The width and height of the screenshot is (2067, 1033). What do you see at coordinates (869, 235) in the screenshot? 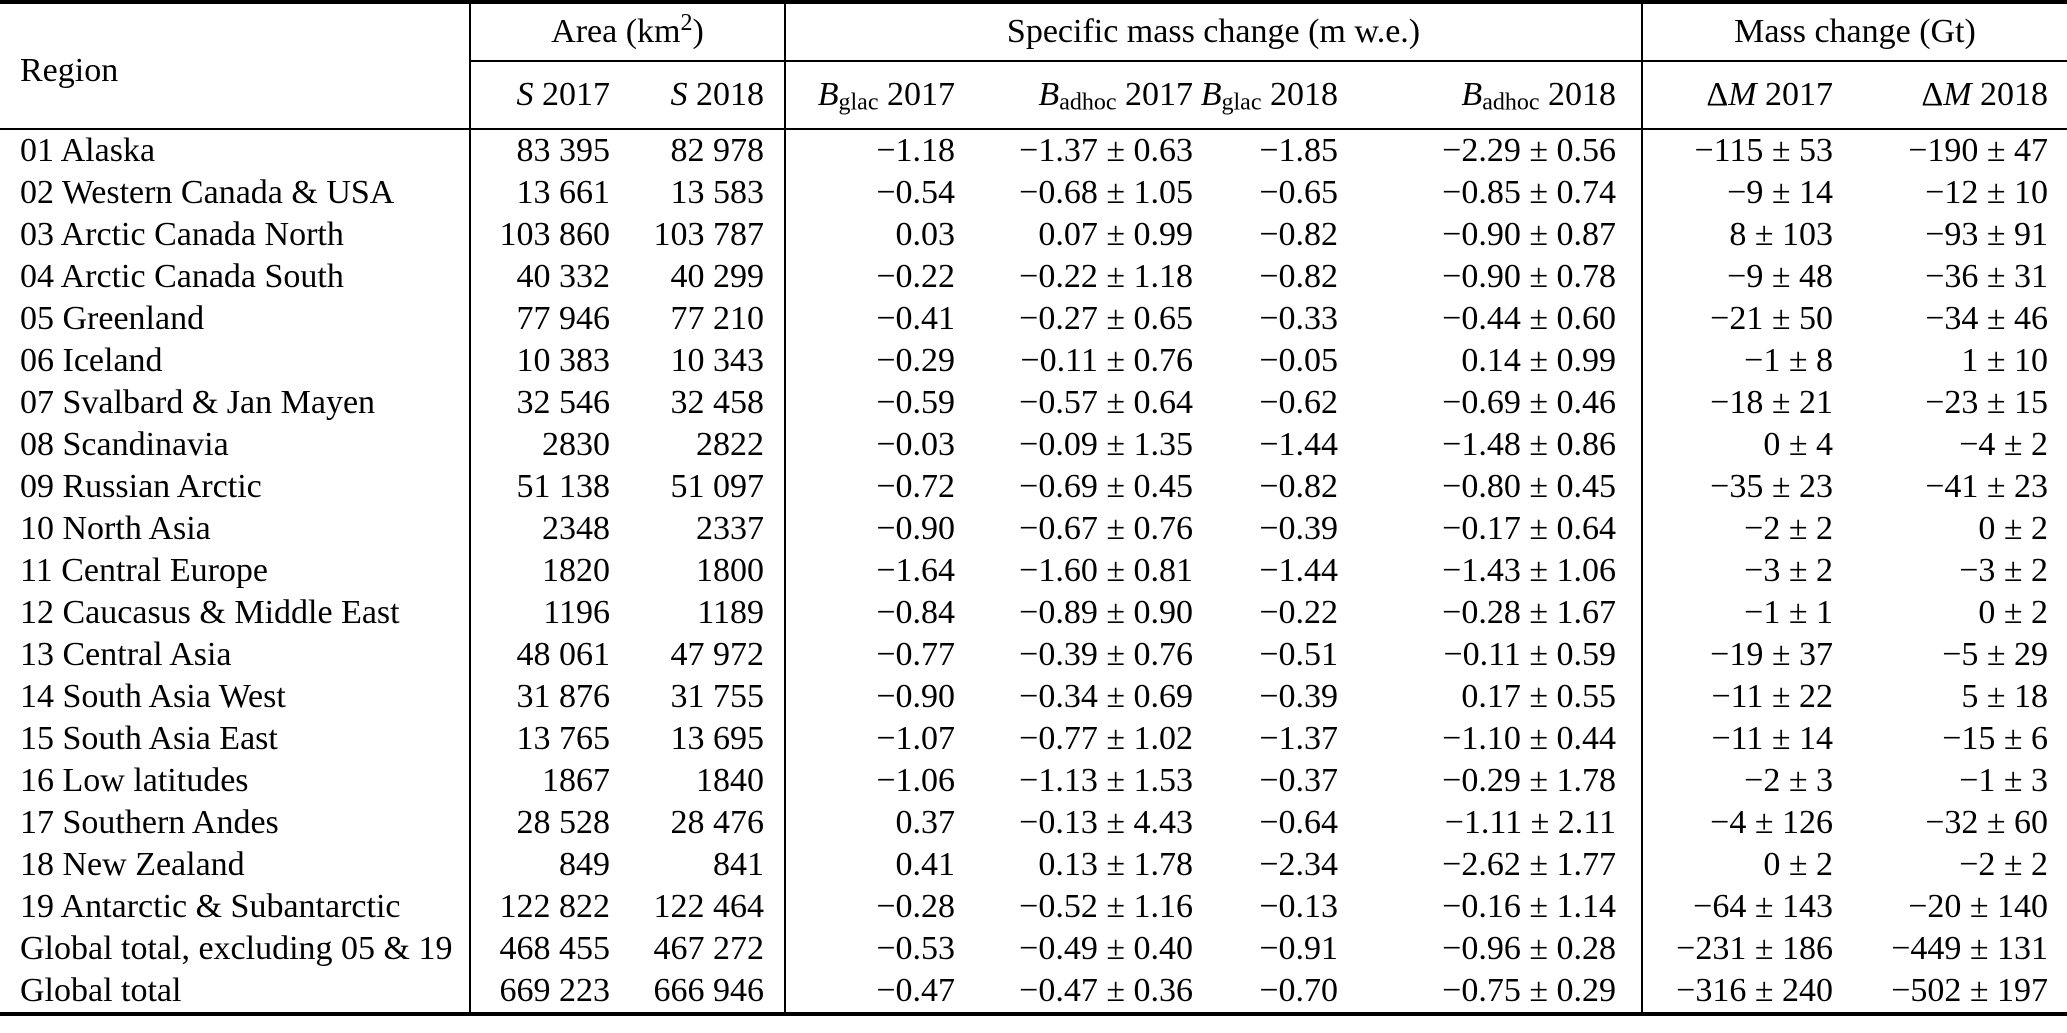
I see `cell-bglac-2017: 0.03` at bounding box center [869, 235].